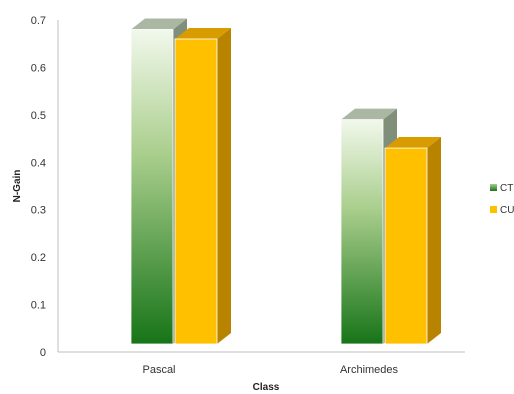 The width and height of the screenshot is (514, 394). What do you see at coordinates (38, 116) in the screenshot?
I see `y-tick-label: 0.5` at bounding box center [38, 116].